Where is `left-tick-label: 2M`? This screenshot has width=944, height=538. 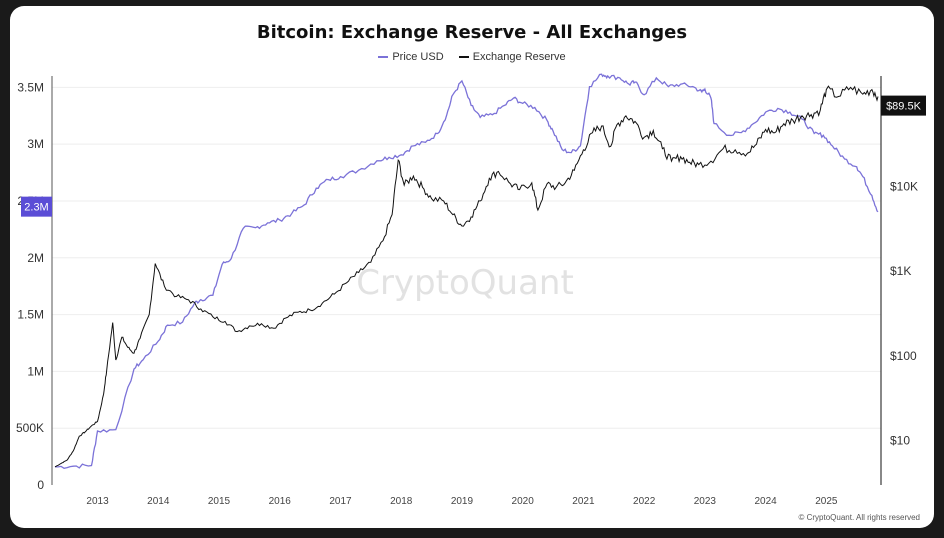
left-tick-label: 2M is located at coordinates (35, 258).